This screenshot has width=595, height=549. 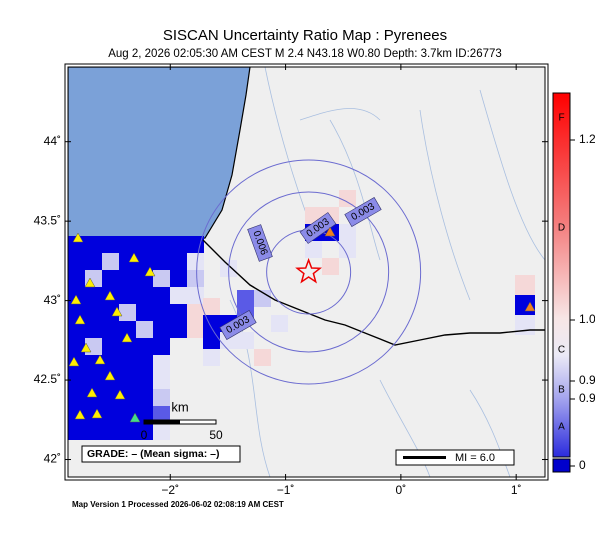 I want to click on border, so click(x=373, y=292).